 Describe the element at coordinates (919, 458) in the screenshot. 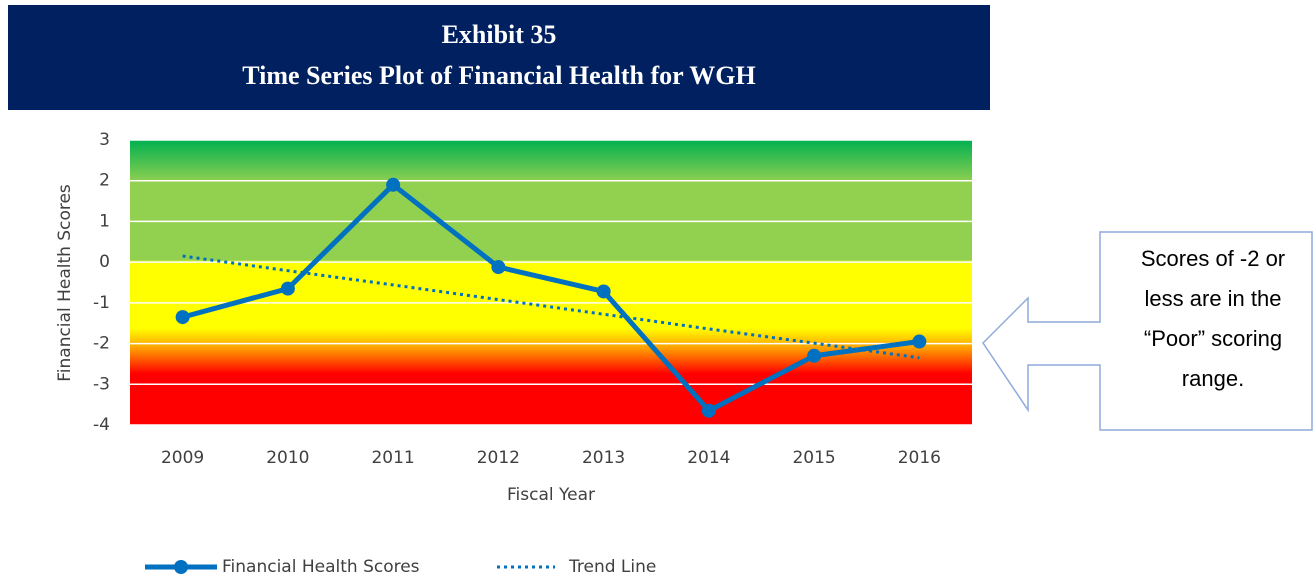

I see `x-tick-label: 2016` at that location.